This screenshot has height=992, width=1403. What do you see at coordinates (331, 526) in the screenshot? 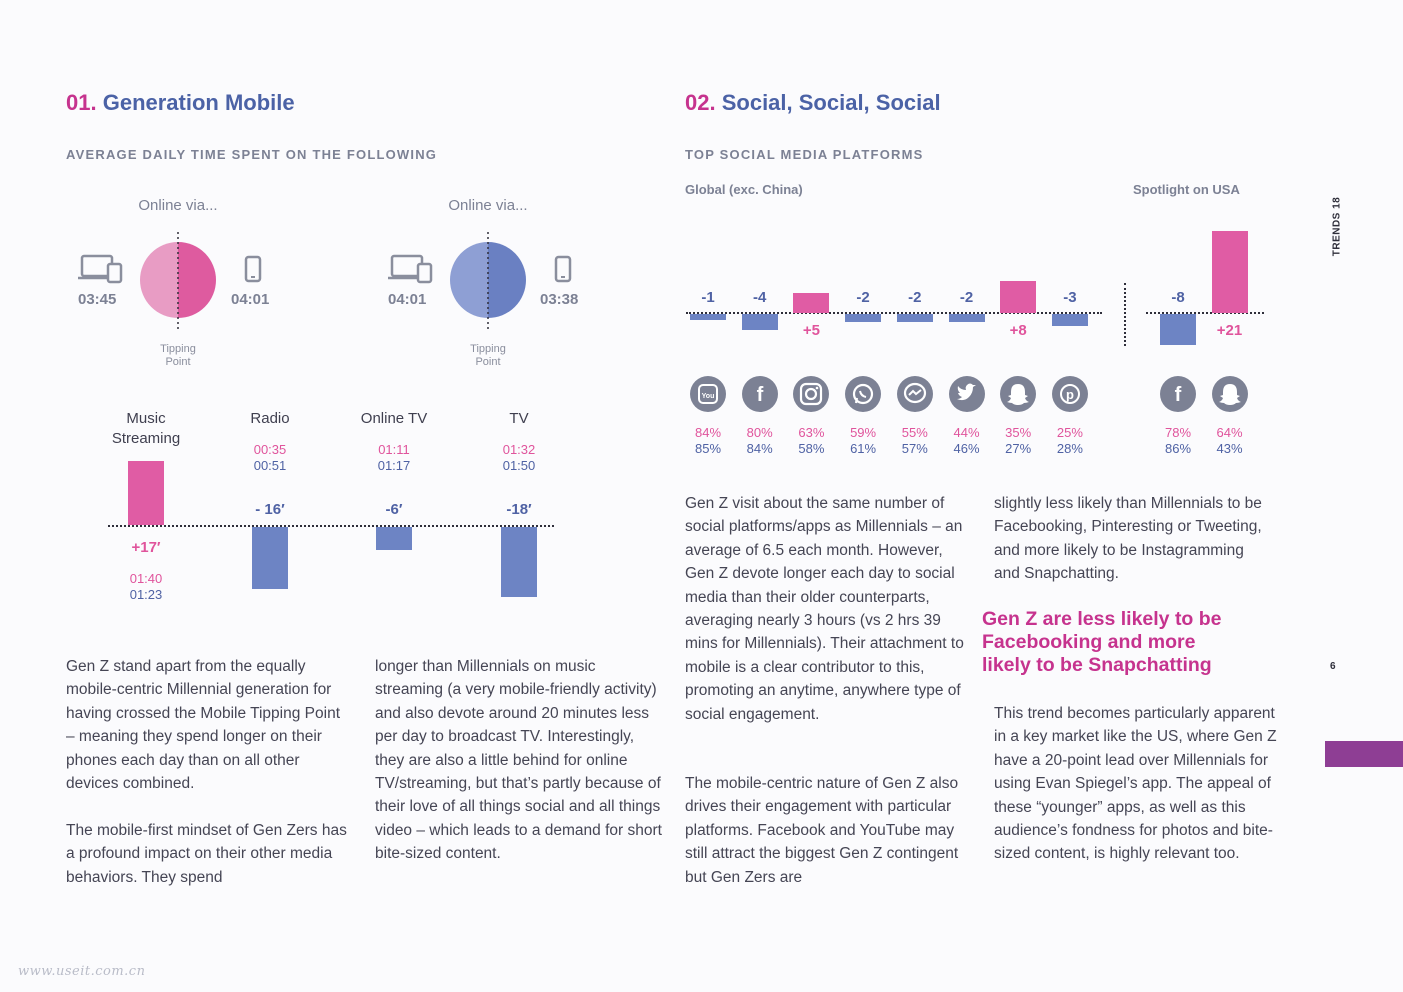
I see `media-baseline` at bounding box center [331, 526].